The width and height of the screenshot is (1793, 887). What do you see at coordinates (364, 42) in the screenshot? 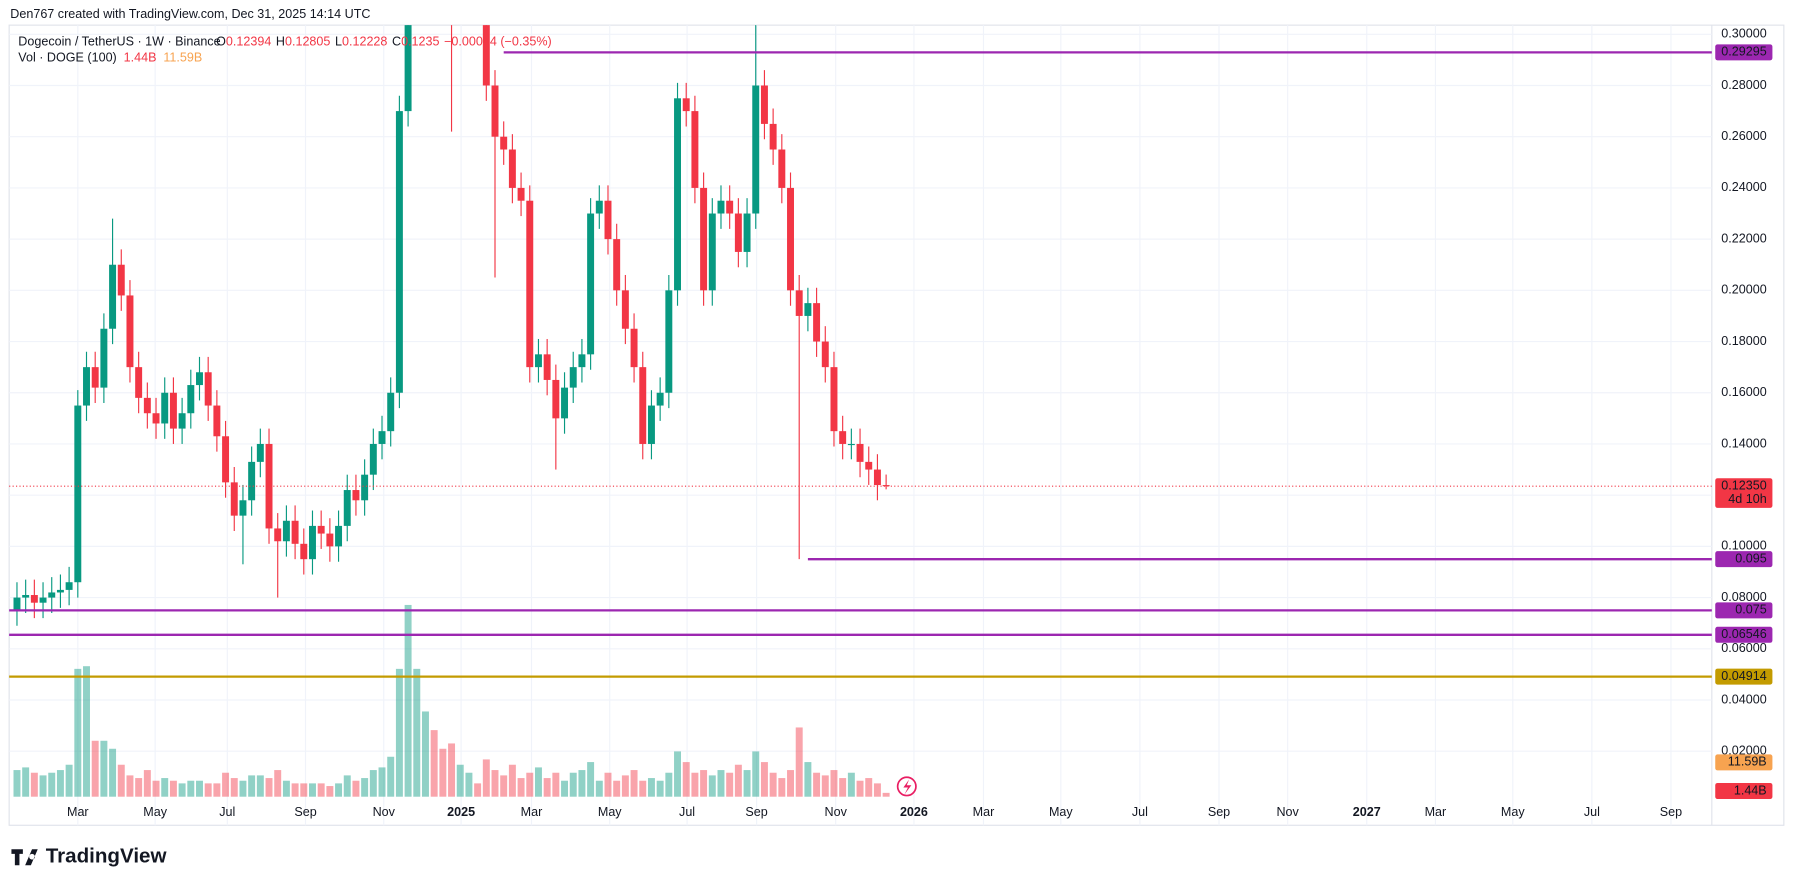
I see `ohlc-value: 0.12228` at bounding box center [364, 42].